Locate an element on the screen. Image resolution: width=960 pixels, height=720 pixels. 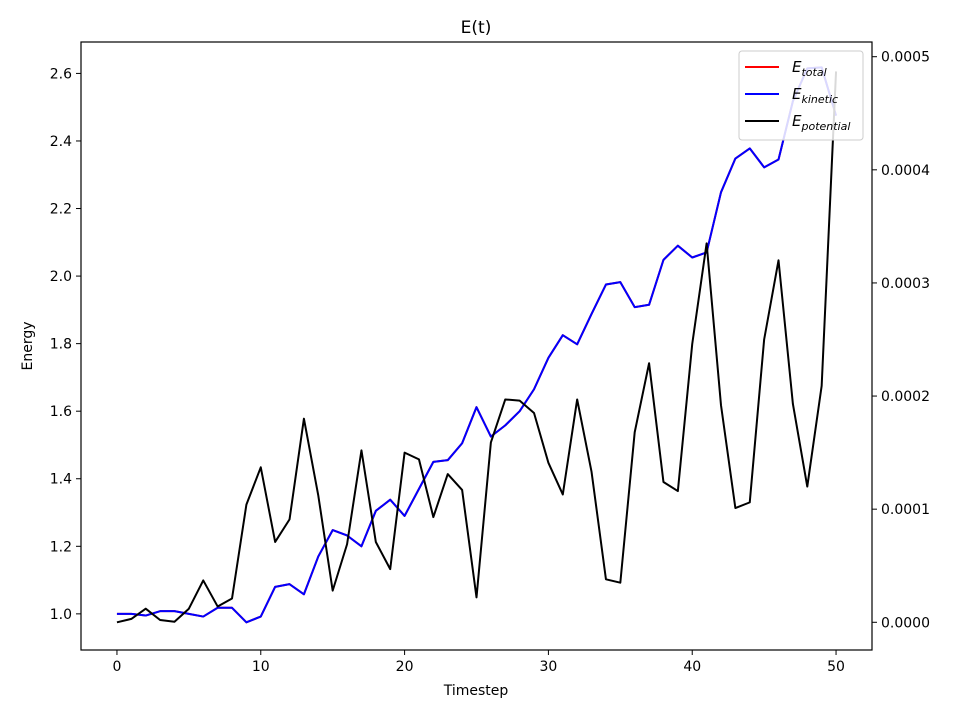
y-tick-label: 2.0 is located at coordinates (61, 277).